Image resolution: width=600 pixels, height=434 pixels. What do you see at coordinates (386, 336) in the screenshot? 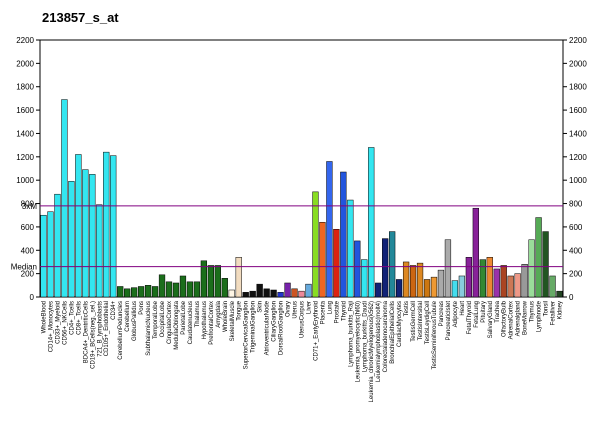
I see `x-tick-label: Colorectaladenocarcinoma` at bounding box center [386, 336].